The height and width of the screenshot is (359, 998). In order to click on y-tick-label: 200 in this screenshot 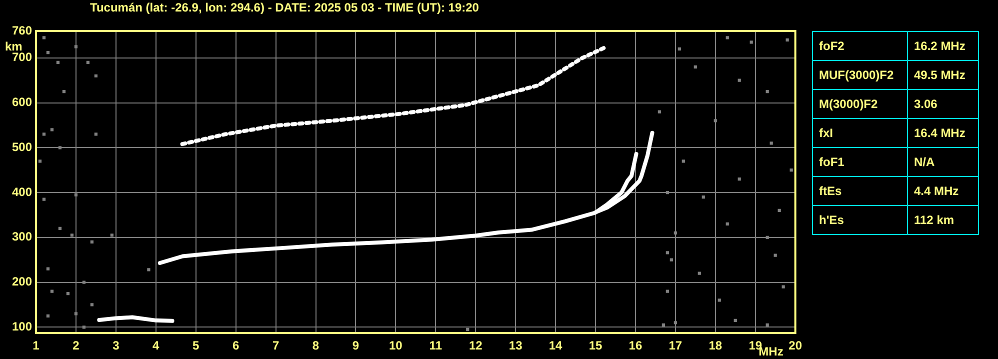, I will do `click(22, 281)`.